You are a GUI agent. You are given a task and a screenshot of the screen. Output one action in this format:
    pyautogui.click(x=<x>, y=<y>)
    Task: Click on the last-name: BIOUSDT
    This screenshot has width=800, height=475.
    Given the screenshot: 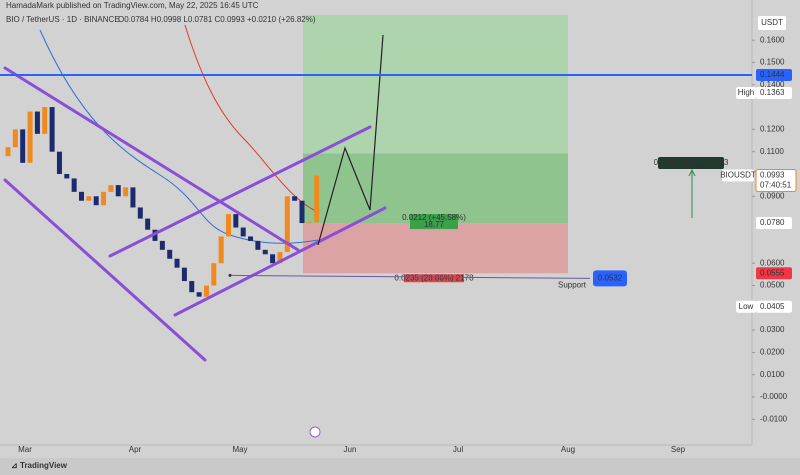 What is the action you would take?
    pyautogui.click(x=738, y=175)
    